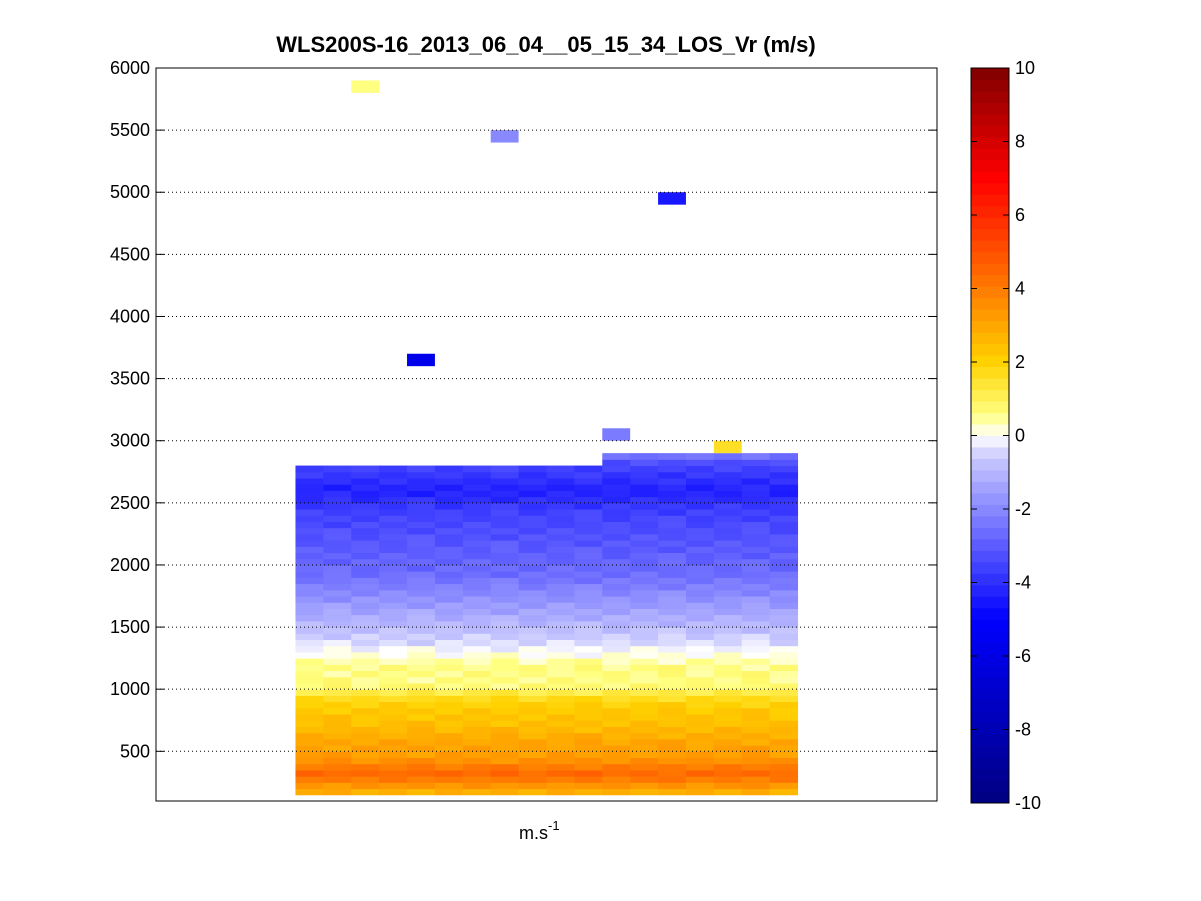 This screenshot has width=1201, height=901. Describe the element at coordinates (135, 751) in the screenshot. I see `y-tick-label: 500` at that location.